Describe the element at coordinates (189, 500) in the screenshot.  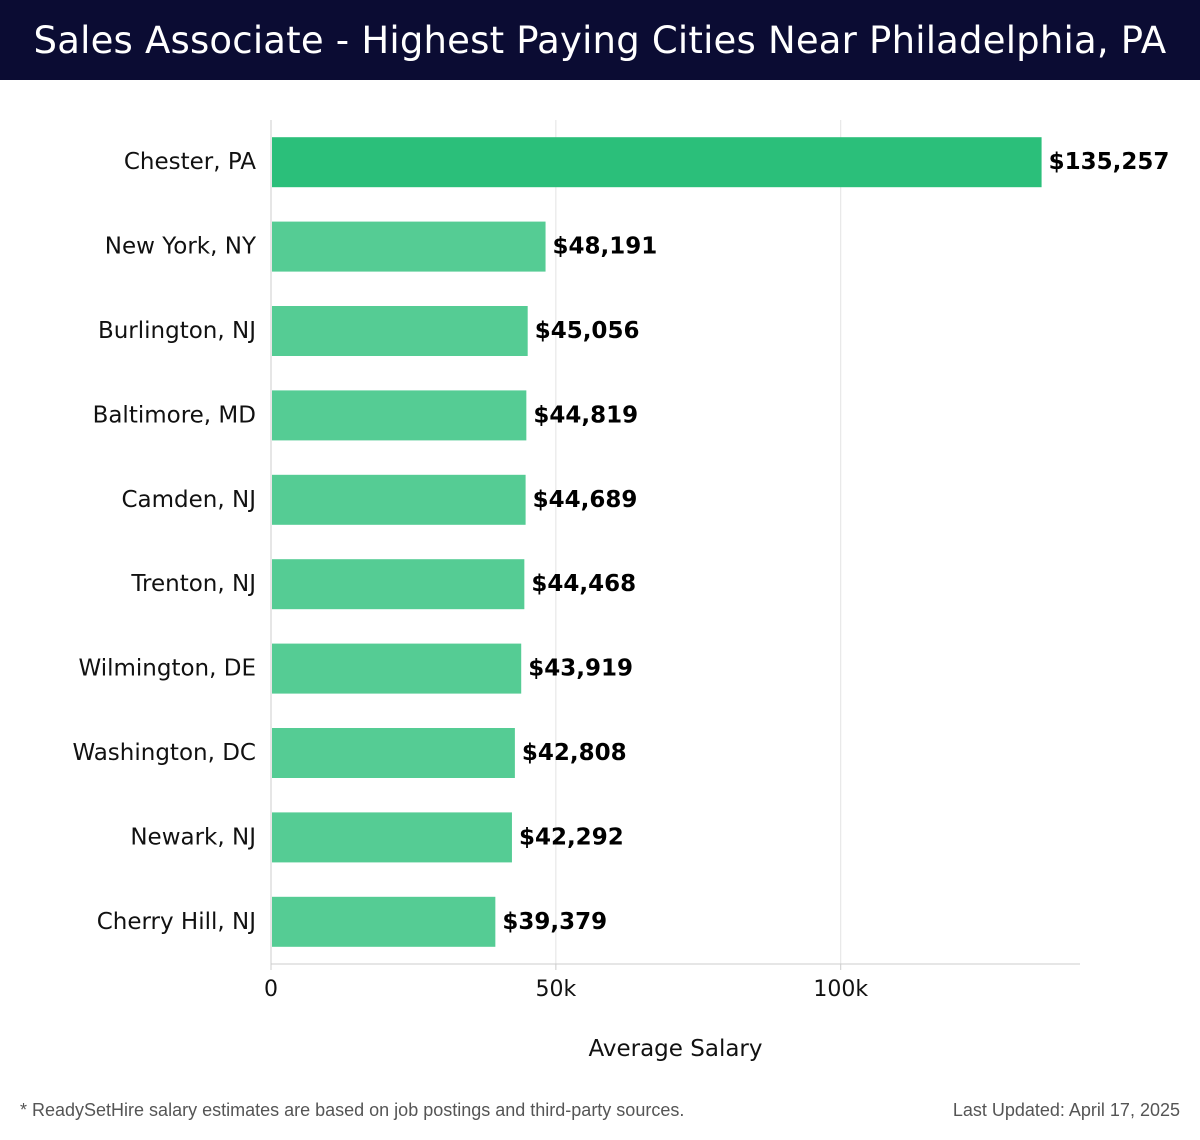
I see `category-label: Camden, NJ` at that location.